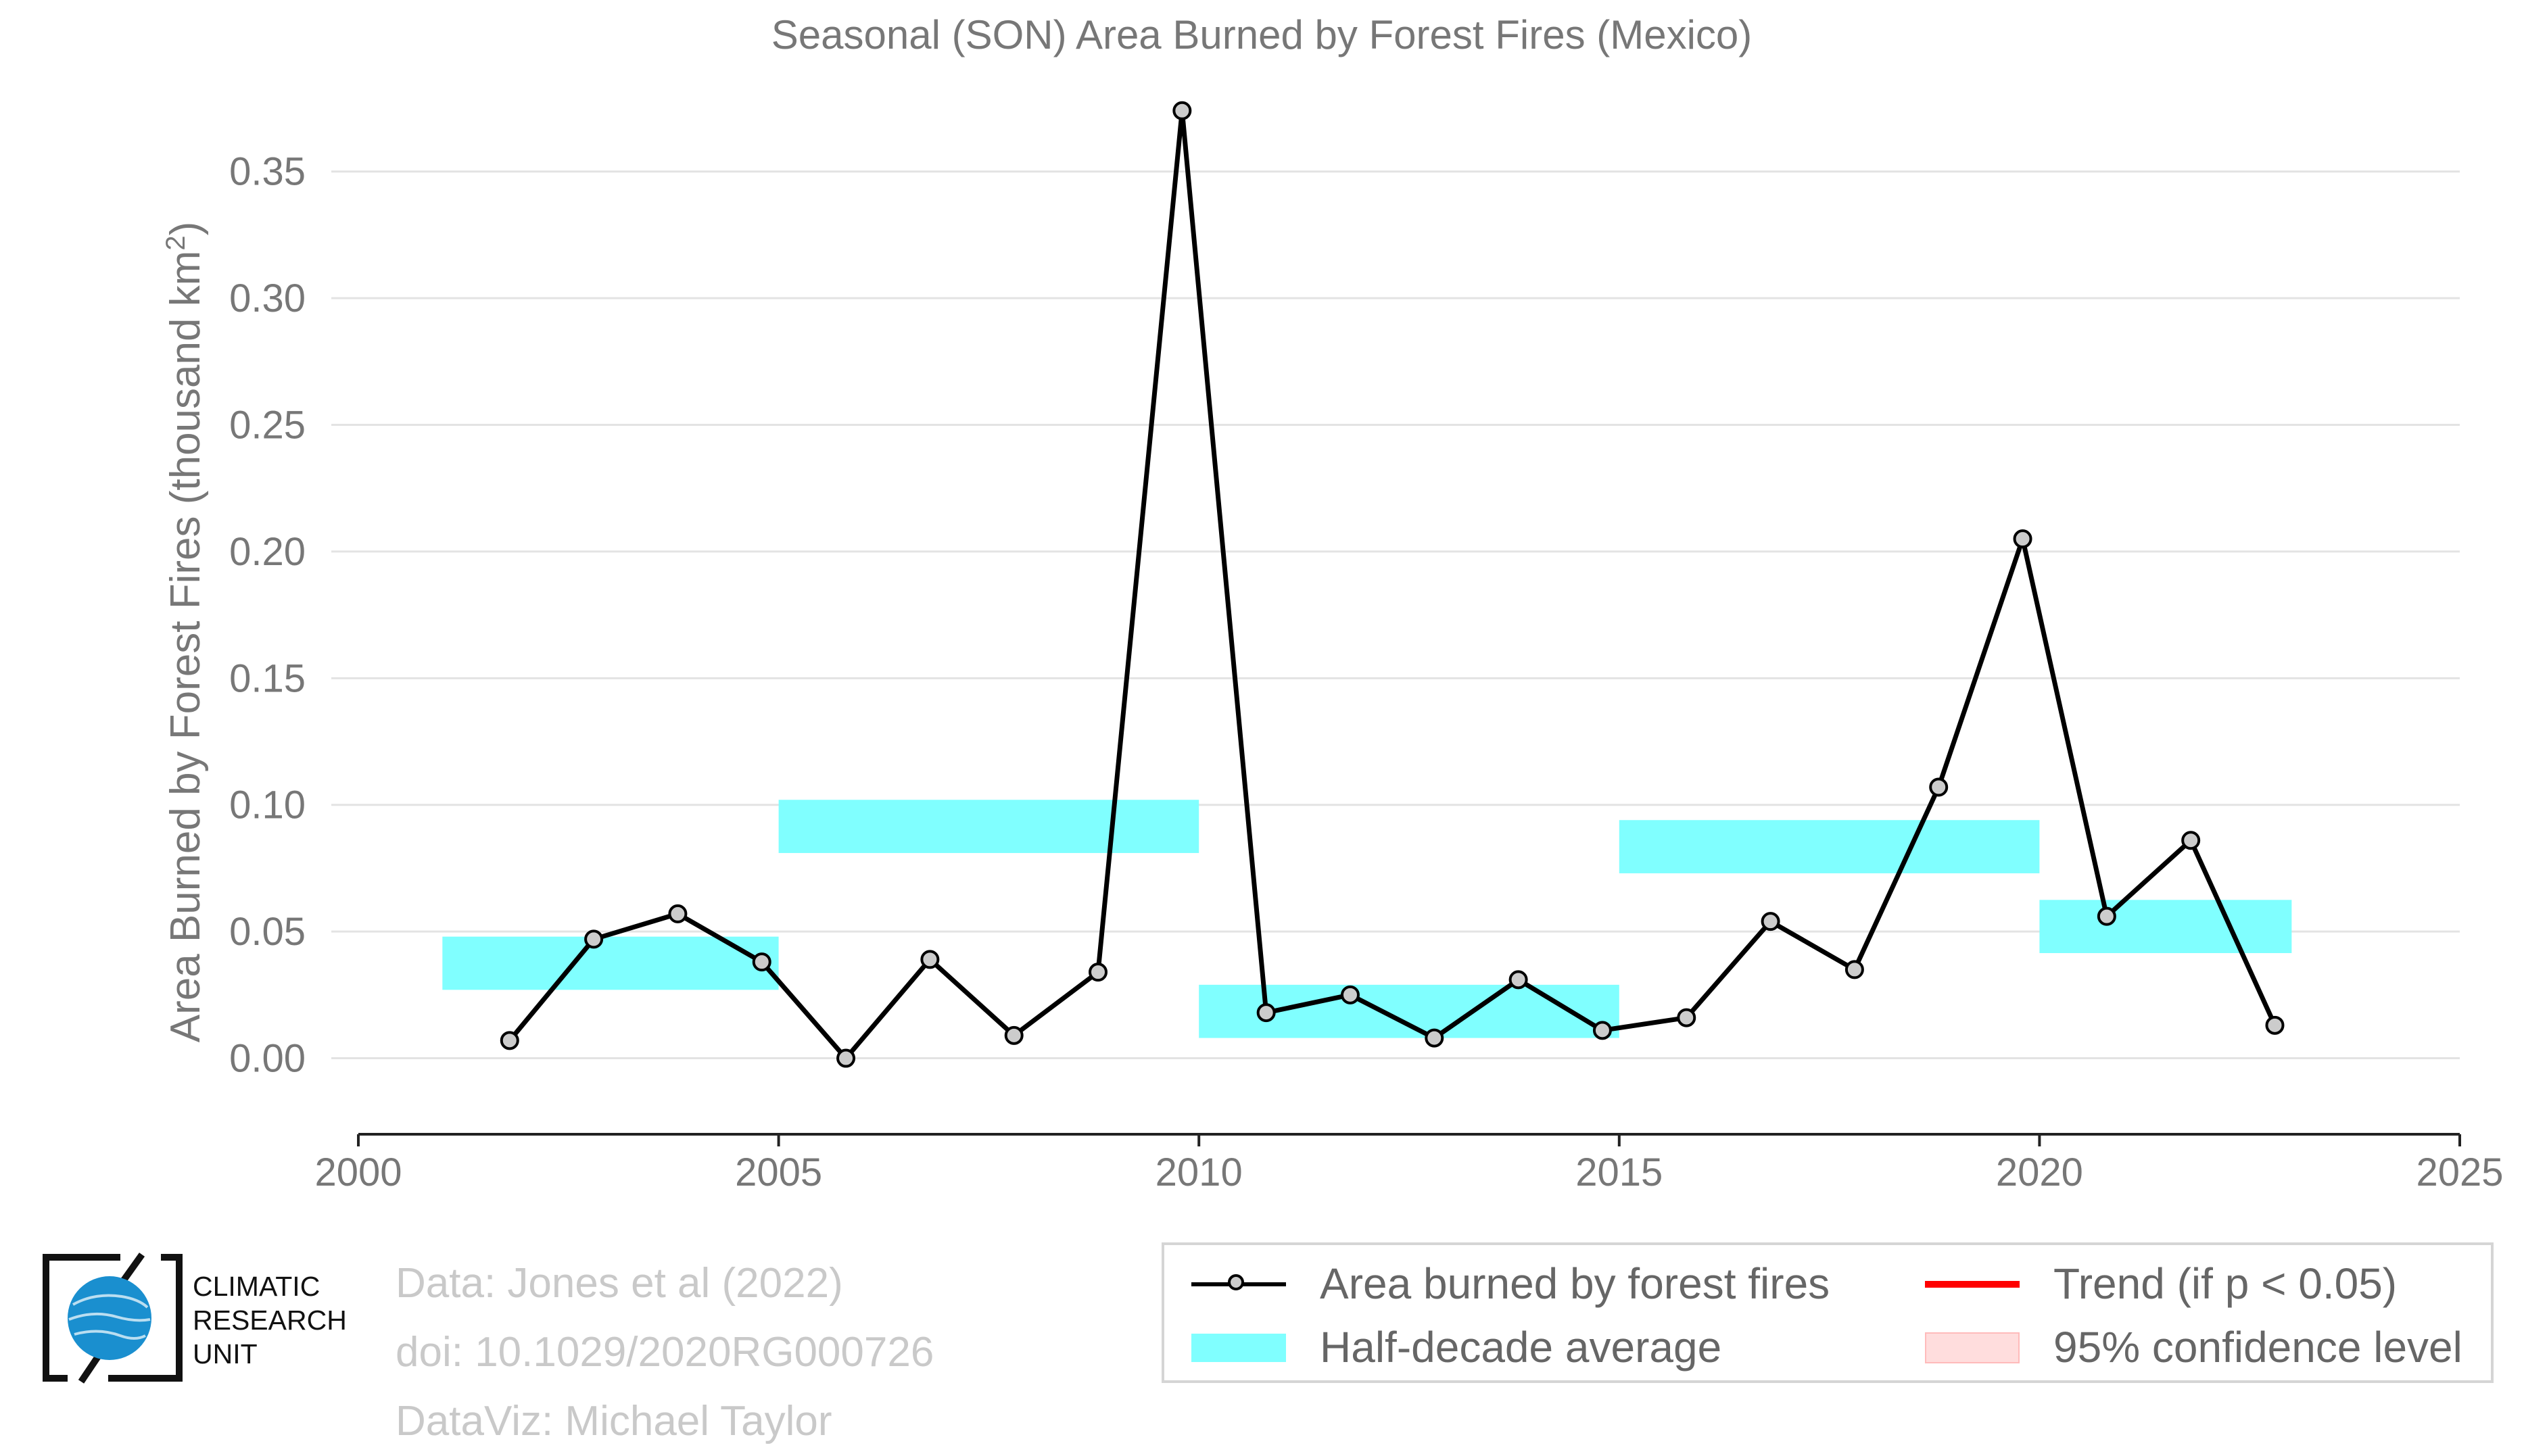  Describe the element at coordinates (1199, 1172) in the screenshot. I see `x-tick-label: 2010` at that location.